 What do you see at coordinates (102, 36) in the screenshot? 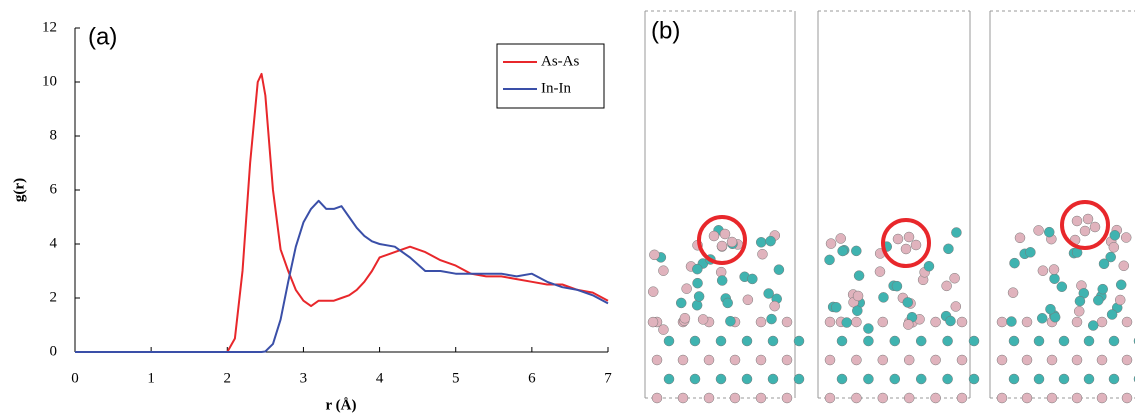
I see `panel-label: (a)` at bounding box center [102, 36].